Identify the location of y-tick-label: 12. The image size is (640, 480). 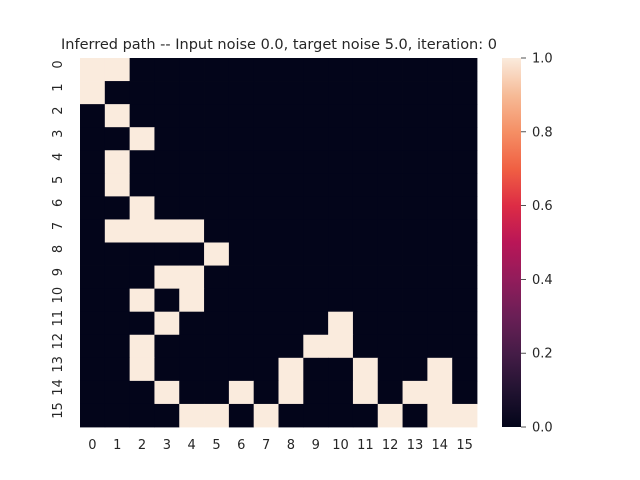
(58, 341).